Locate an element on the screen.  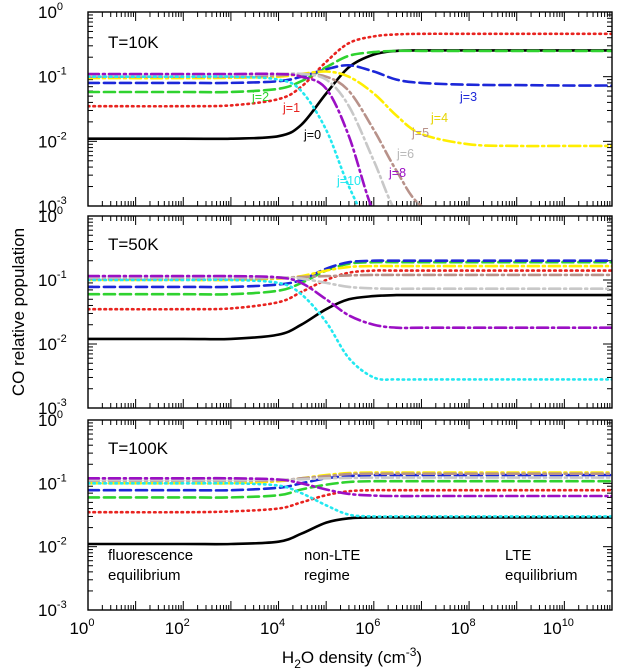
series-line-s6 is located at coordinates (350, 479).